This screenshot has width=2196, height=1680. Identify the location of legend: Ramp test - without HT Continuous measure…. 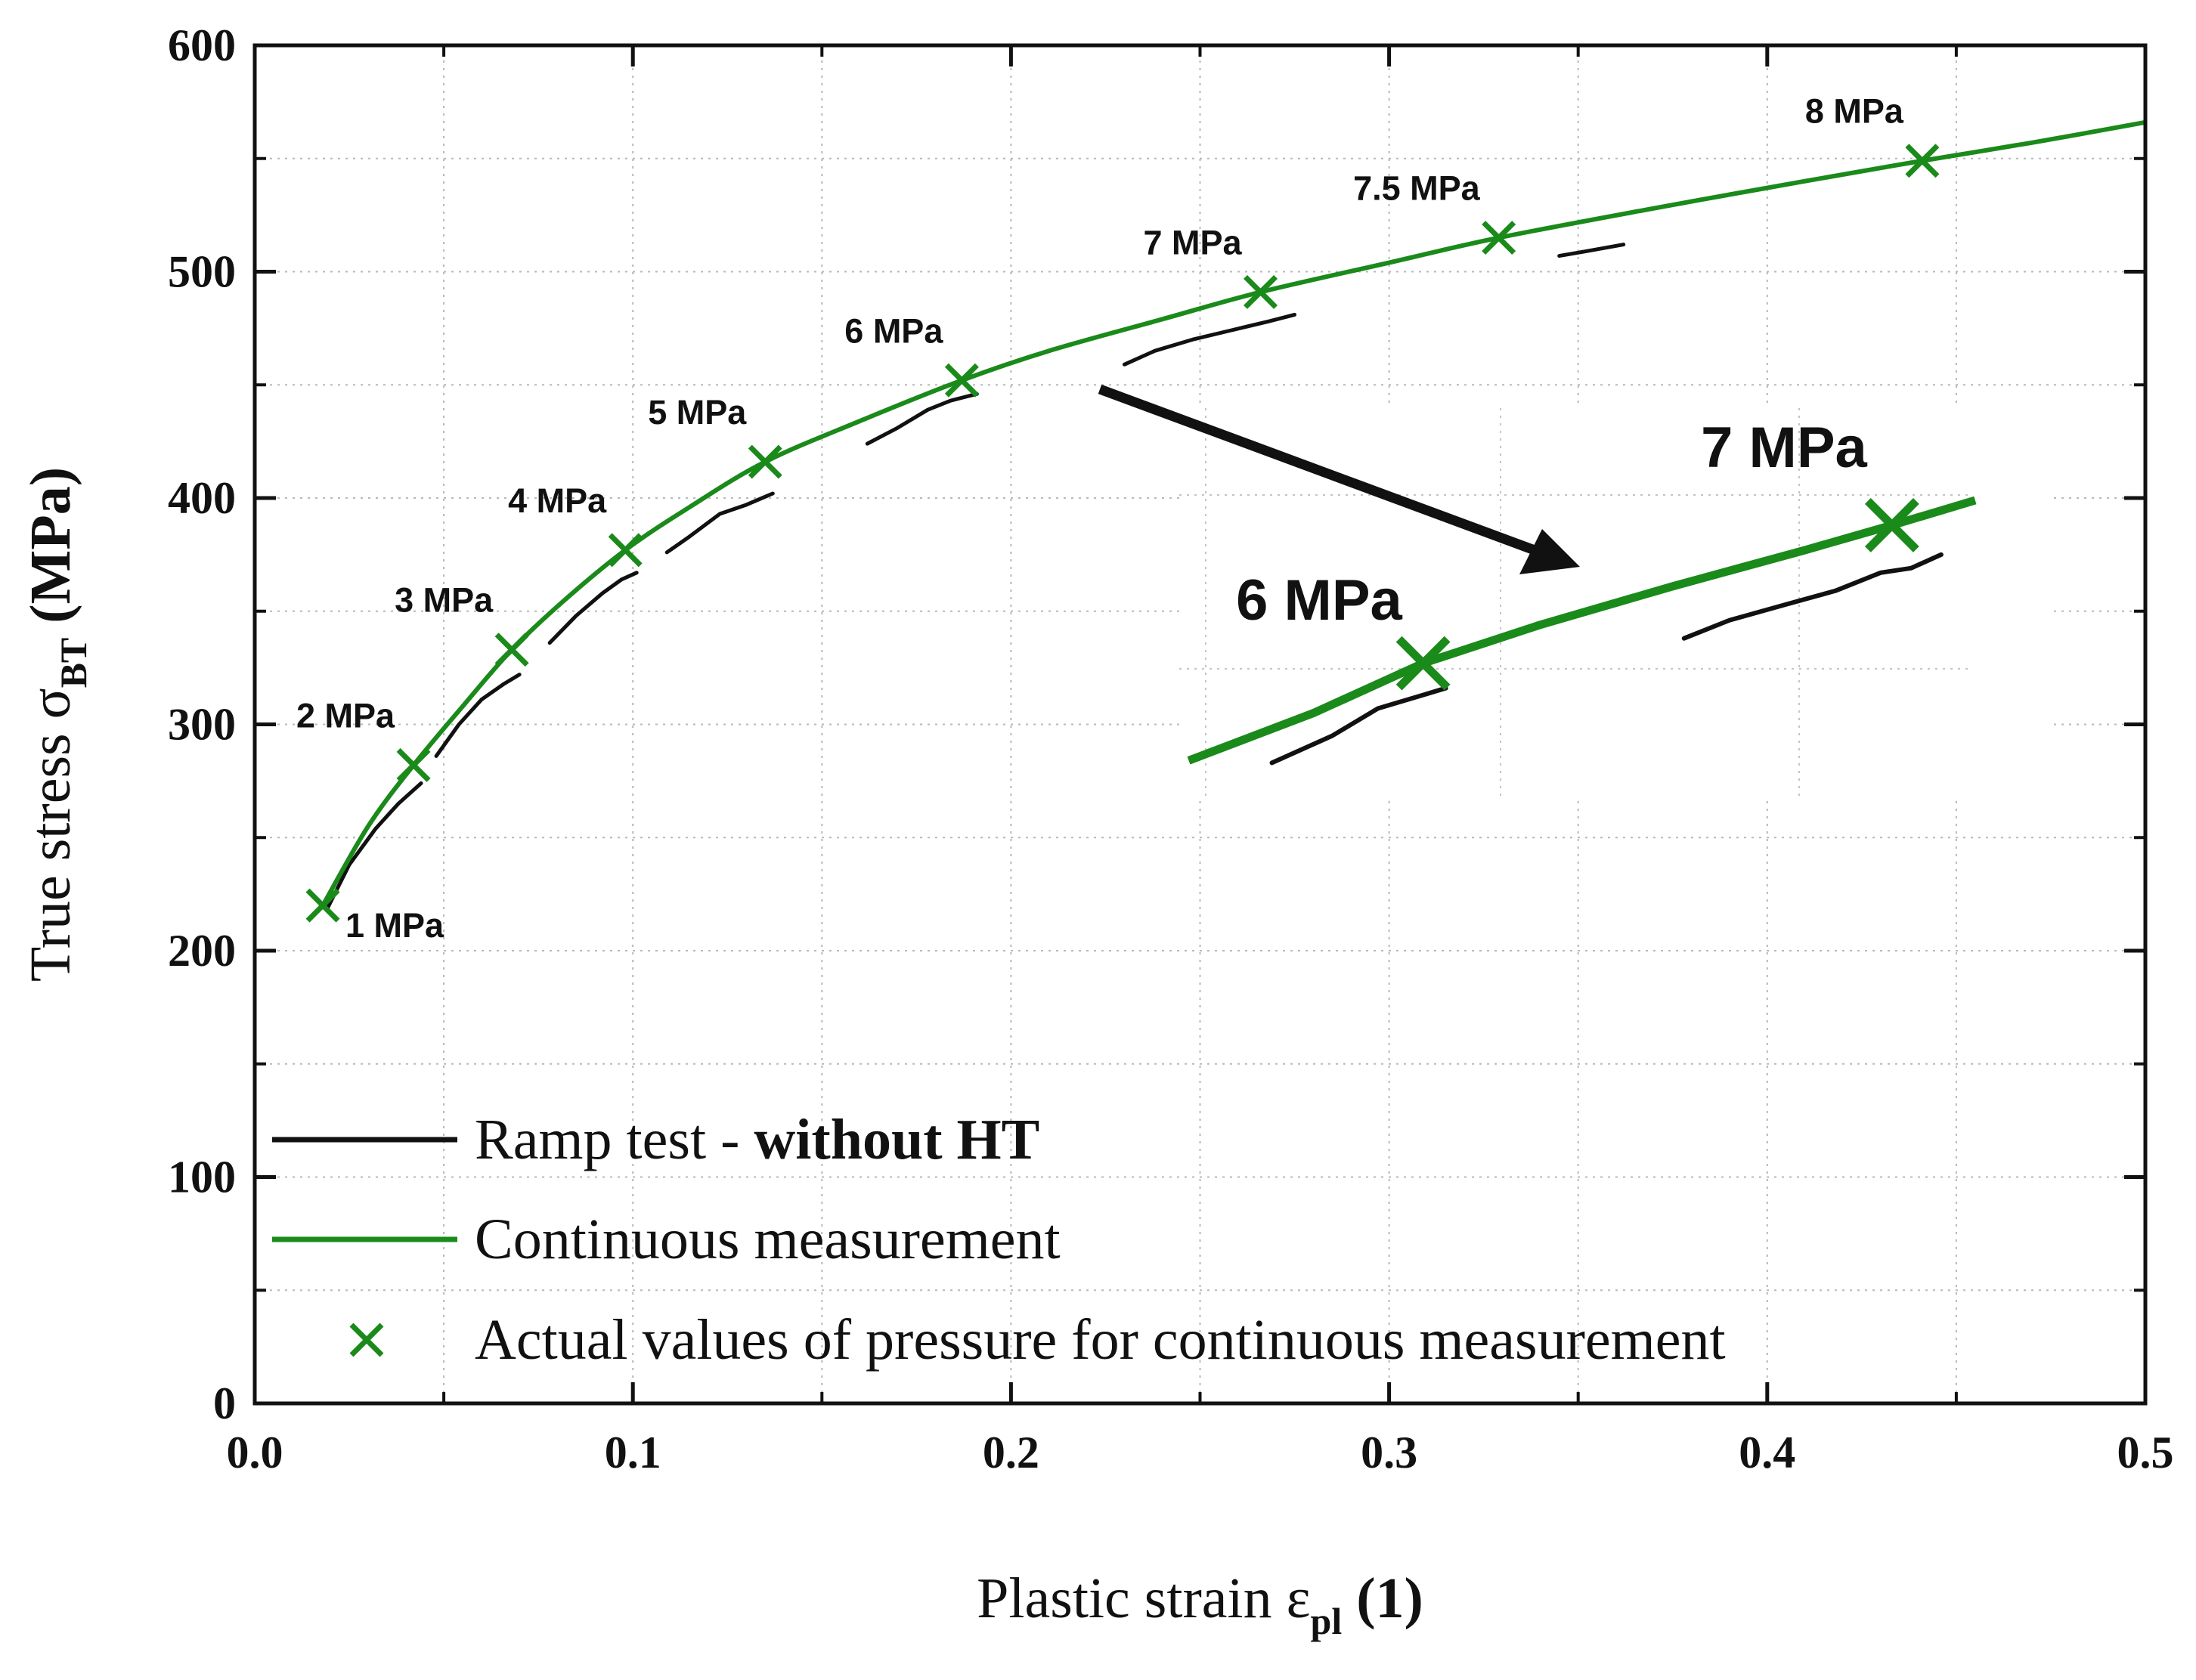
(999, 1240).